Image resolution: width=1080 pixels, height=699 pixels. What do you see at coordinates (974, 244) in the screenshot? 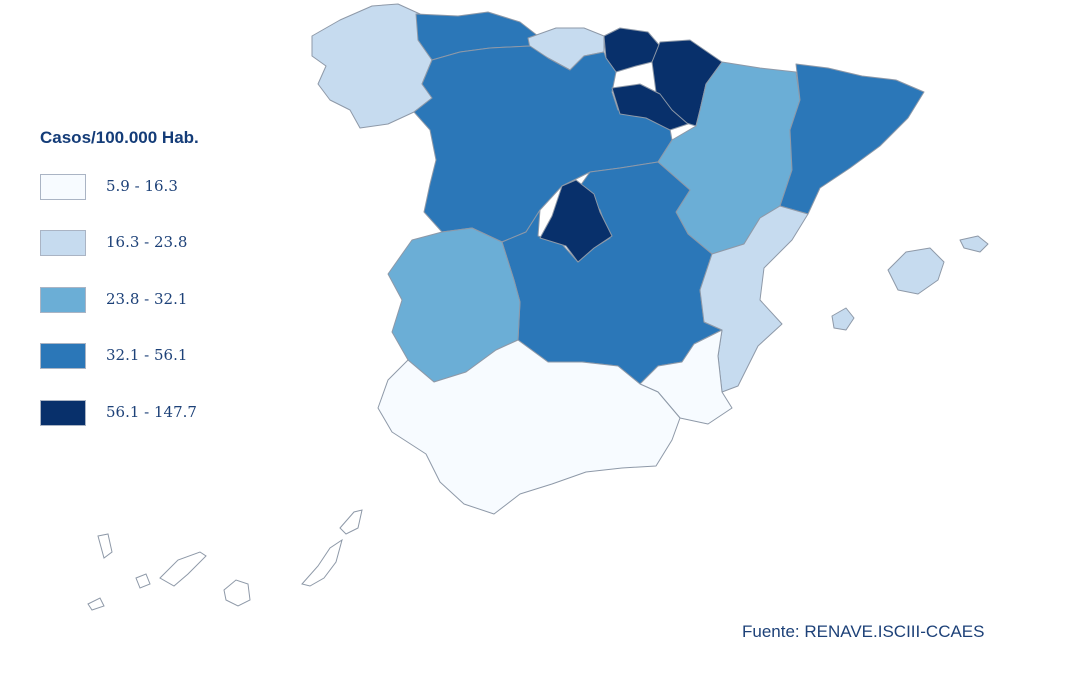
I see `region-baleares-menorca` at bounding box center [974, 244].